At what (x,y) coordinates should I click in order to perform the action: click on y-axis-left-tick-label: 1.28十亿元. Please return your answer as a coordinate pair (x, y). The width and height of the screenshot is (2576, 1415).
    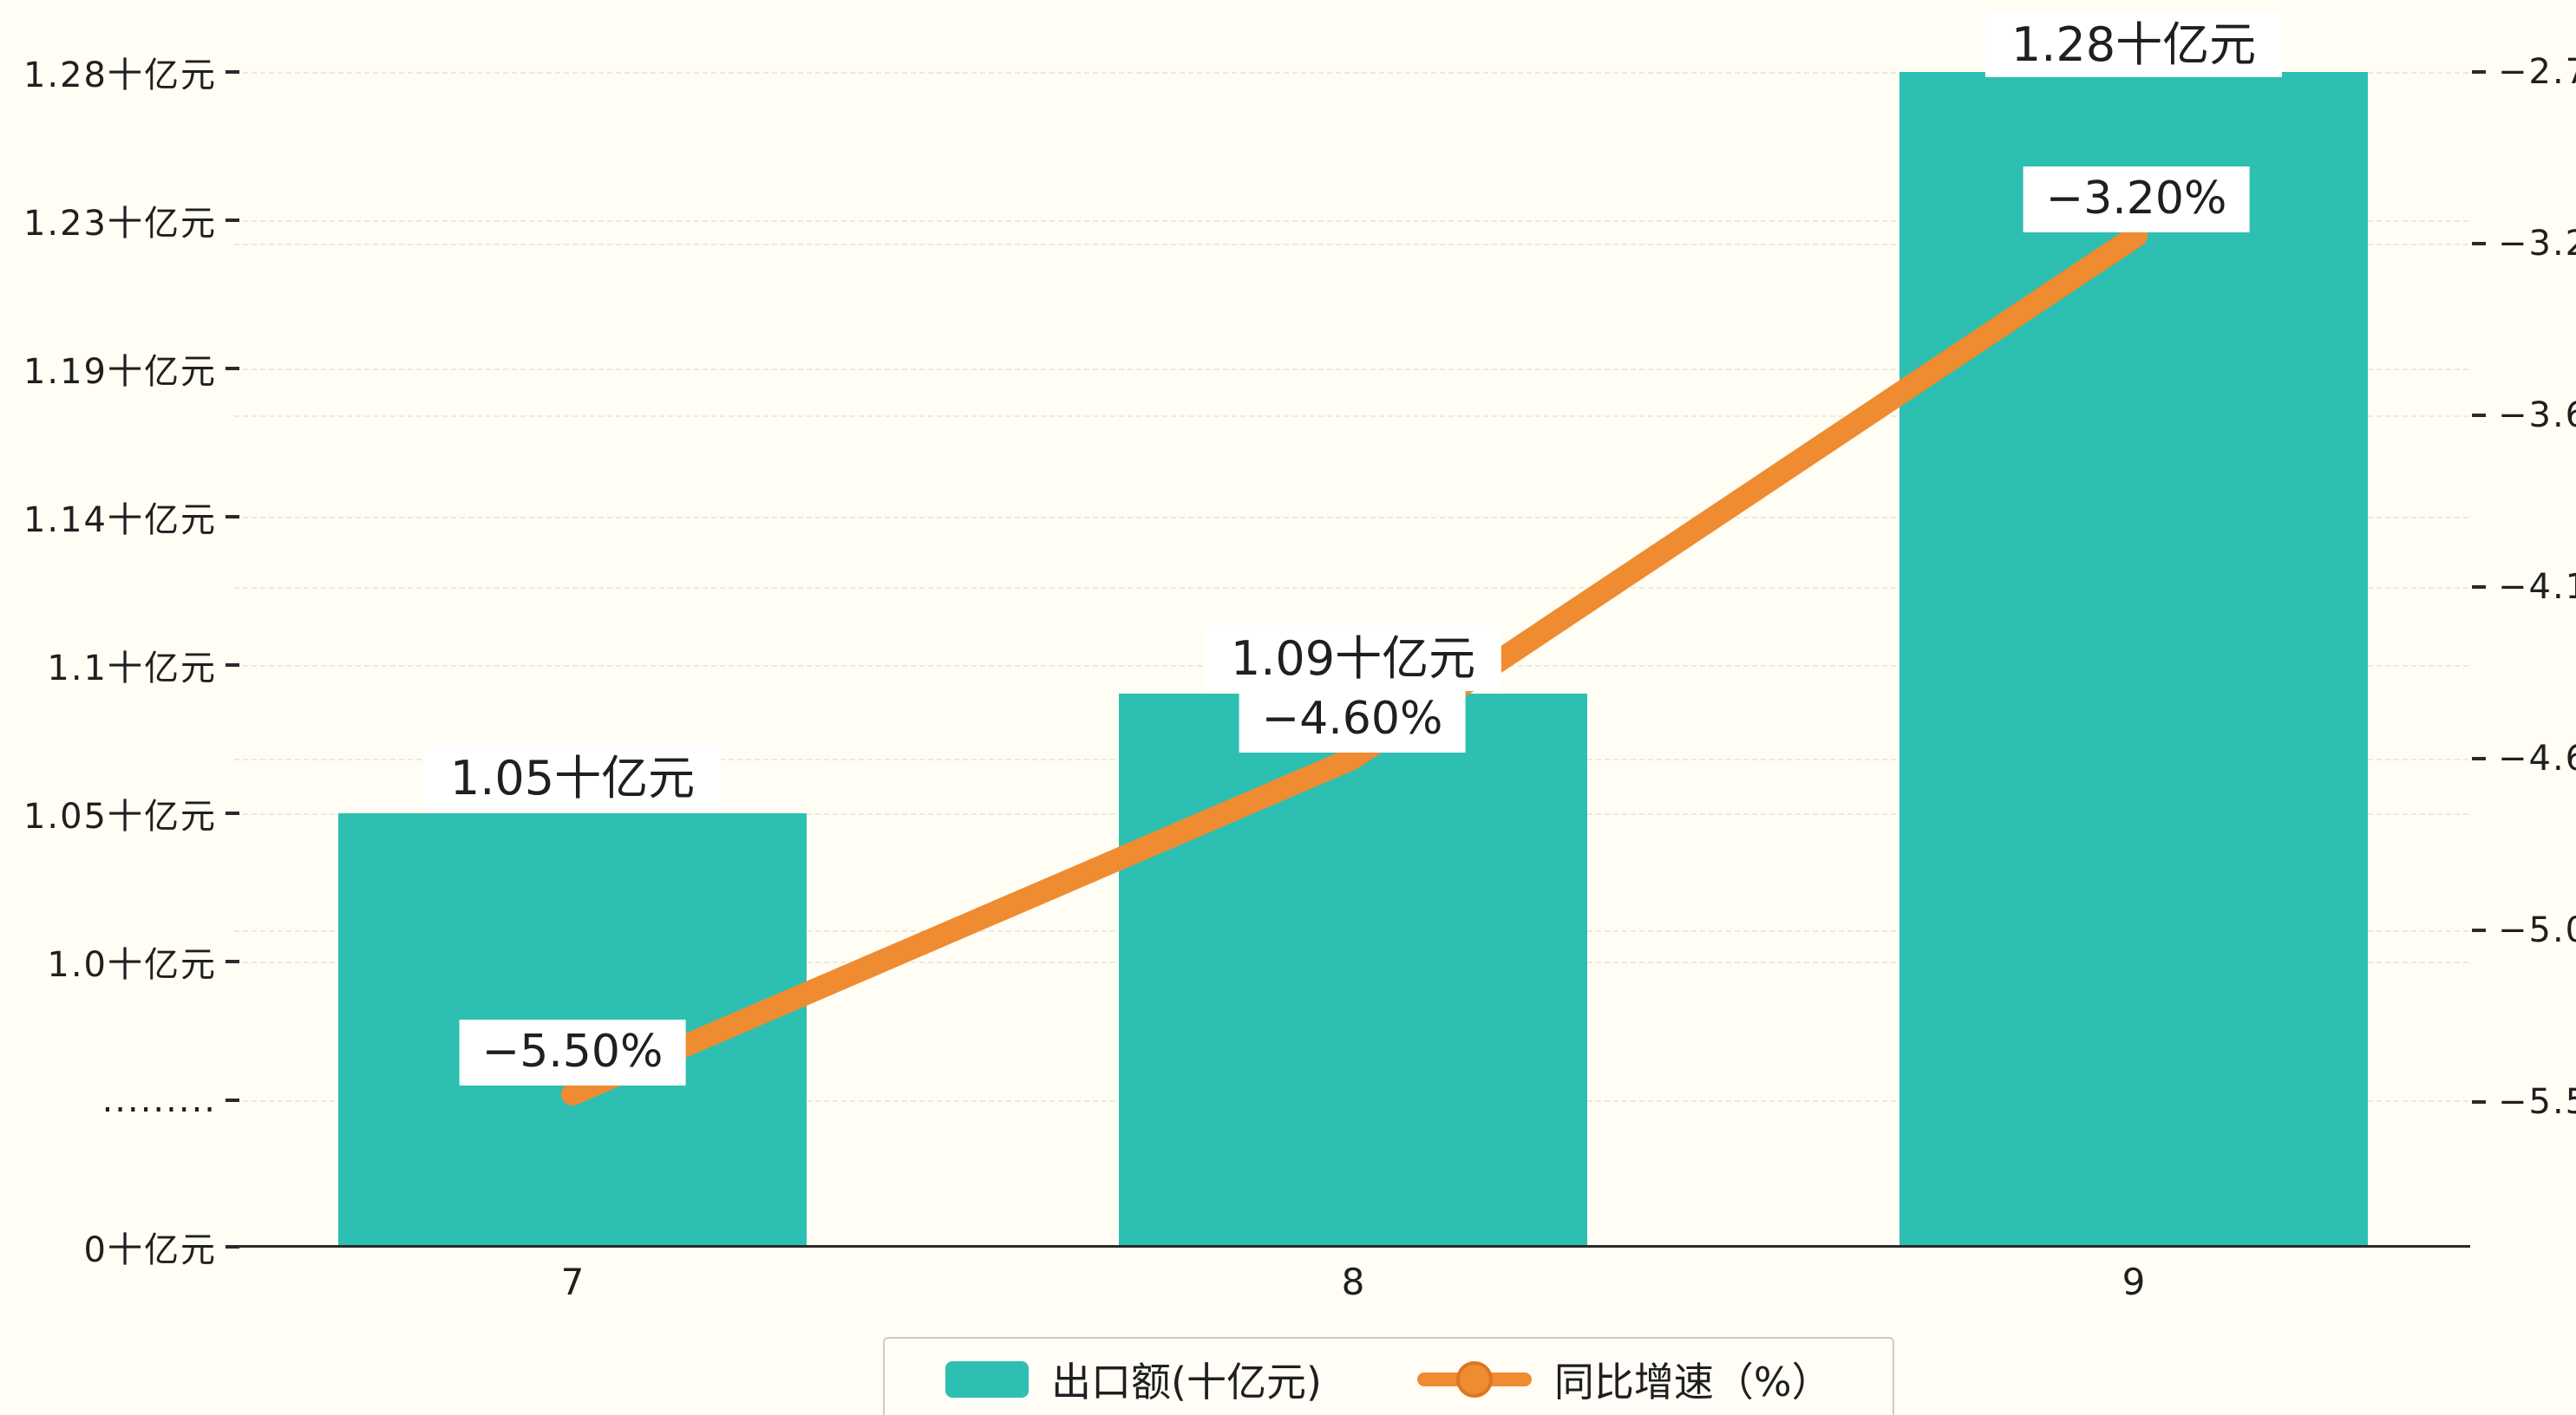
    Looking at the image, I should click on (119, 72).